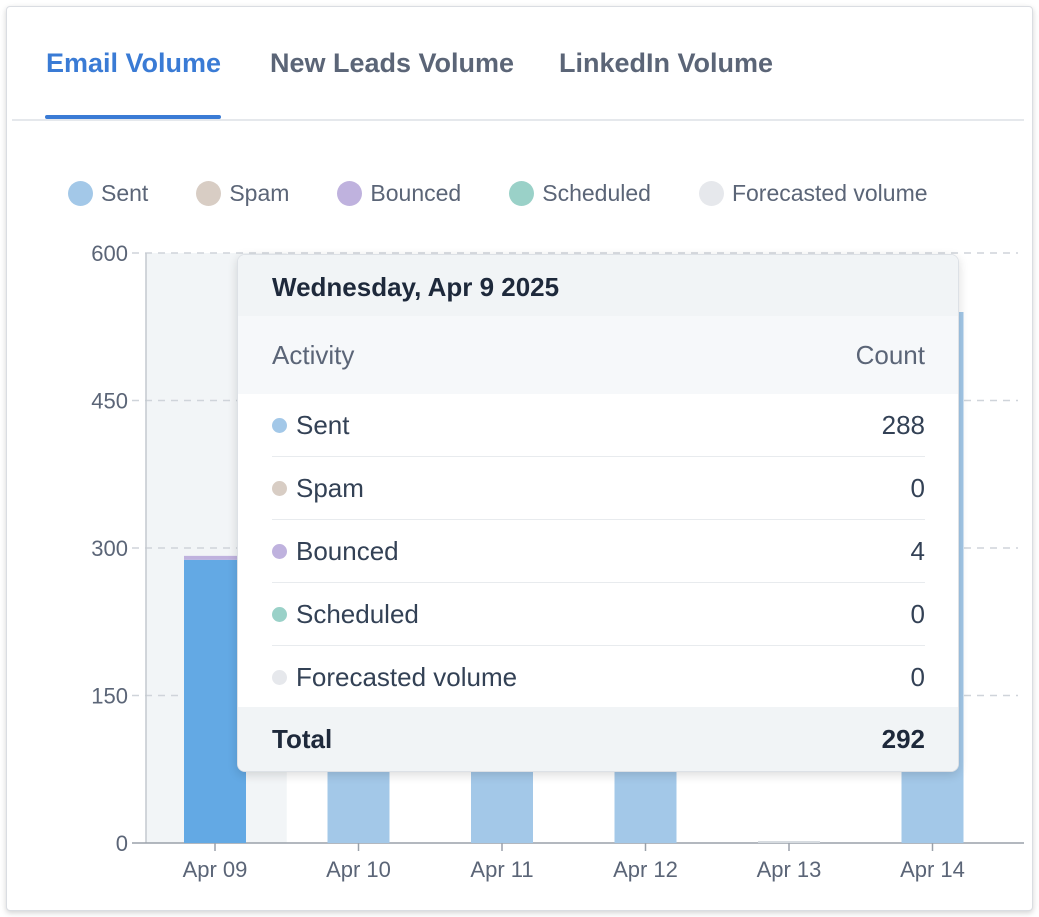  Describe the element at coordinates (313, 354) in the screenshot. I see `tooltip-col-activity: Activity` at that location.